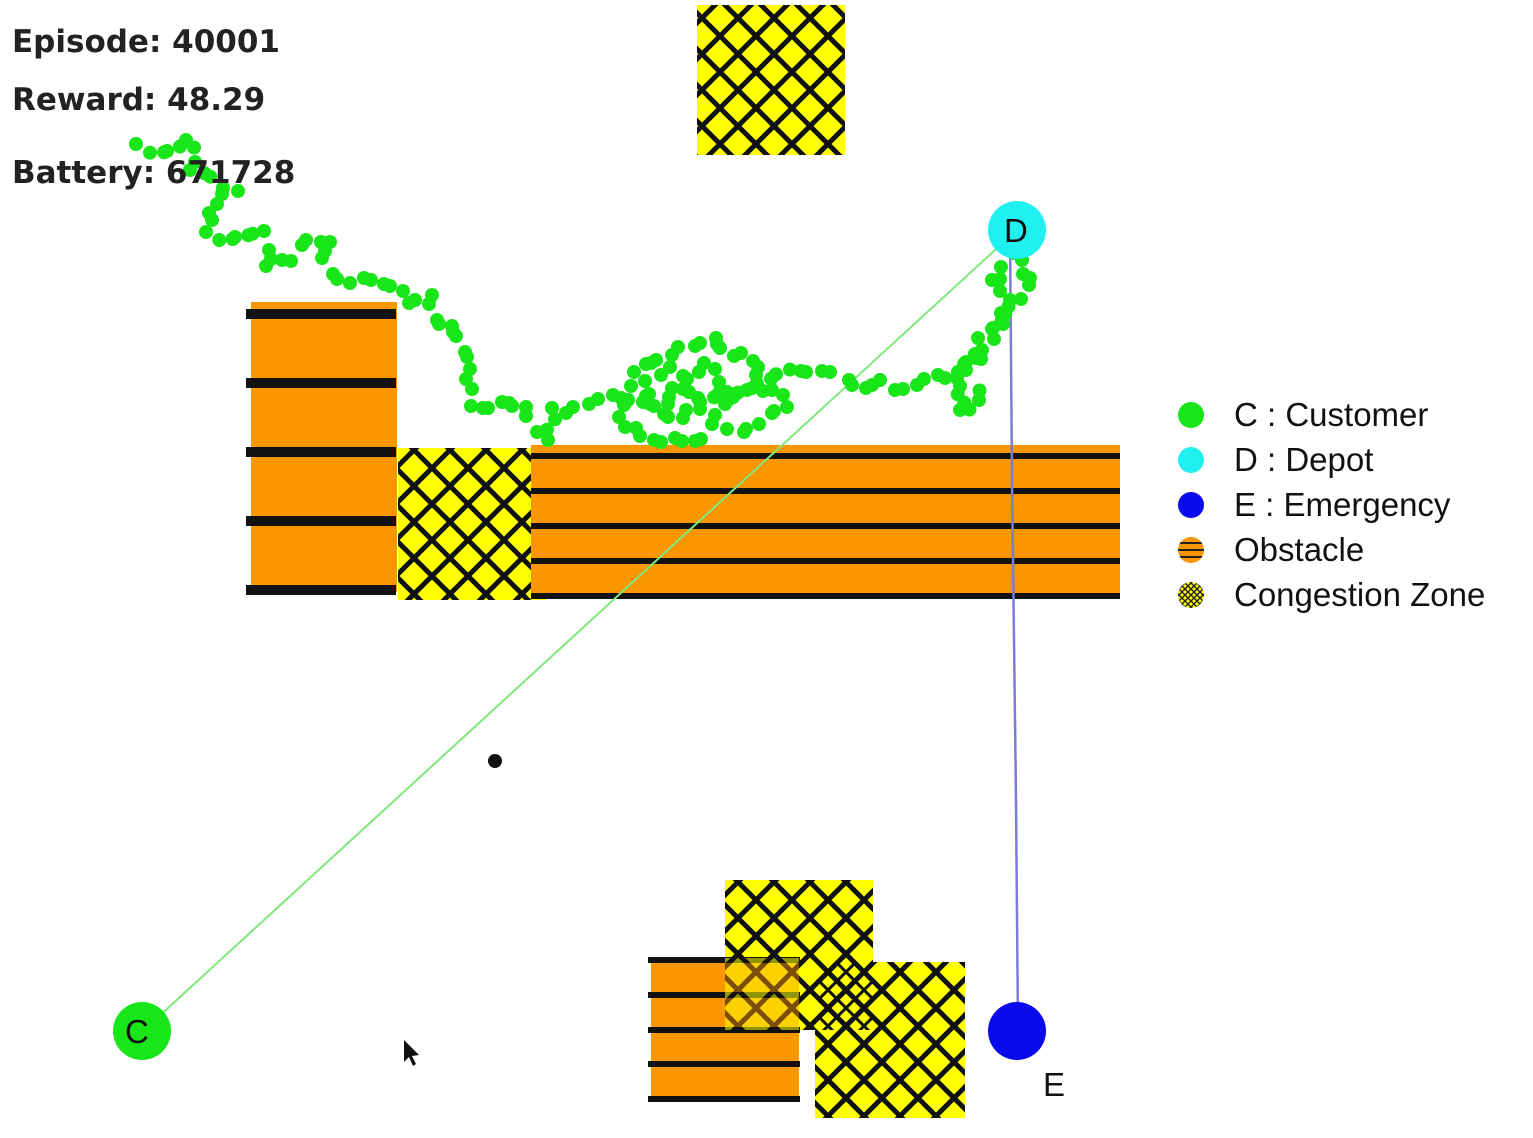 The image size is (1533, 1138). What do you see at coordinates (1299, 549) in the screenshot?
I see `legend-label-obstacle: Obstacle` at bounding box center [1299, 549].